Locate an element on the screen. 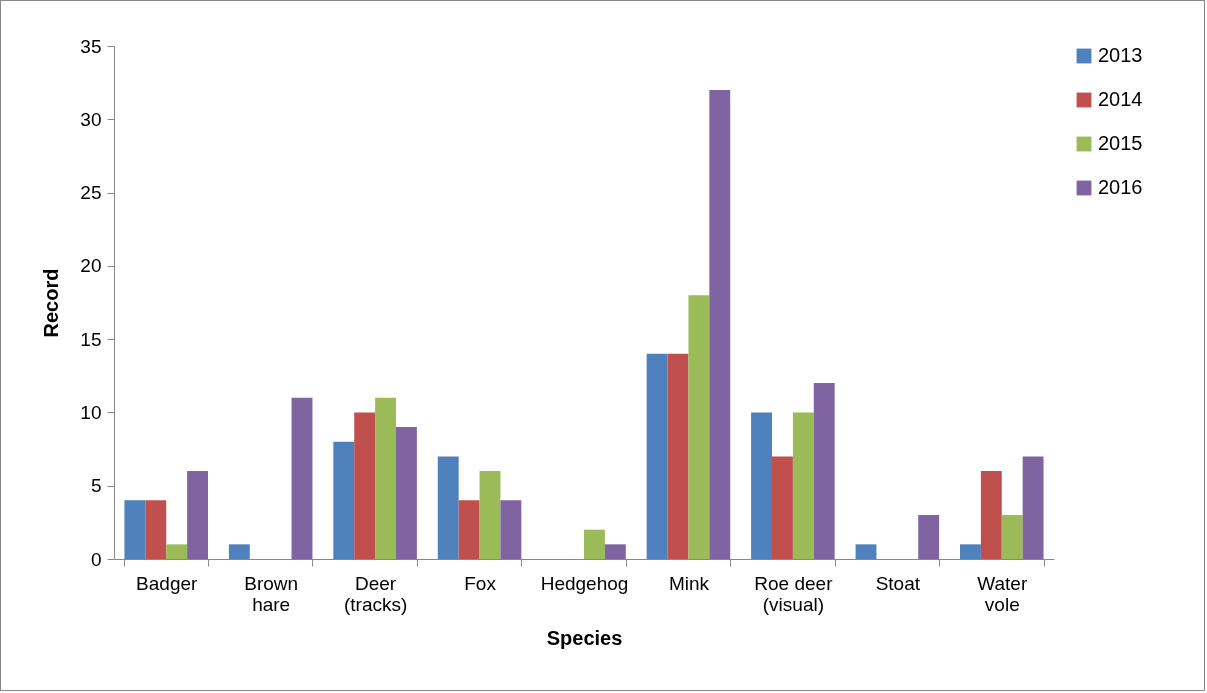  legend-label: 2013 is located at coordinates (1120, 55).